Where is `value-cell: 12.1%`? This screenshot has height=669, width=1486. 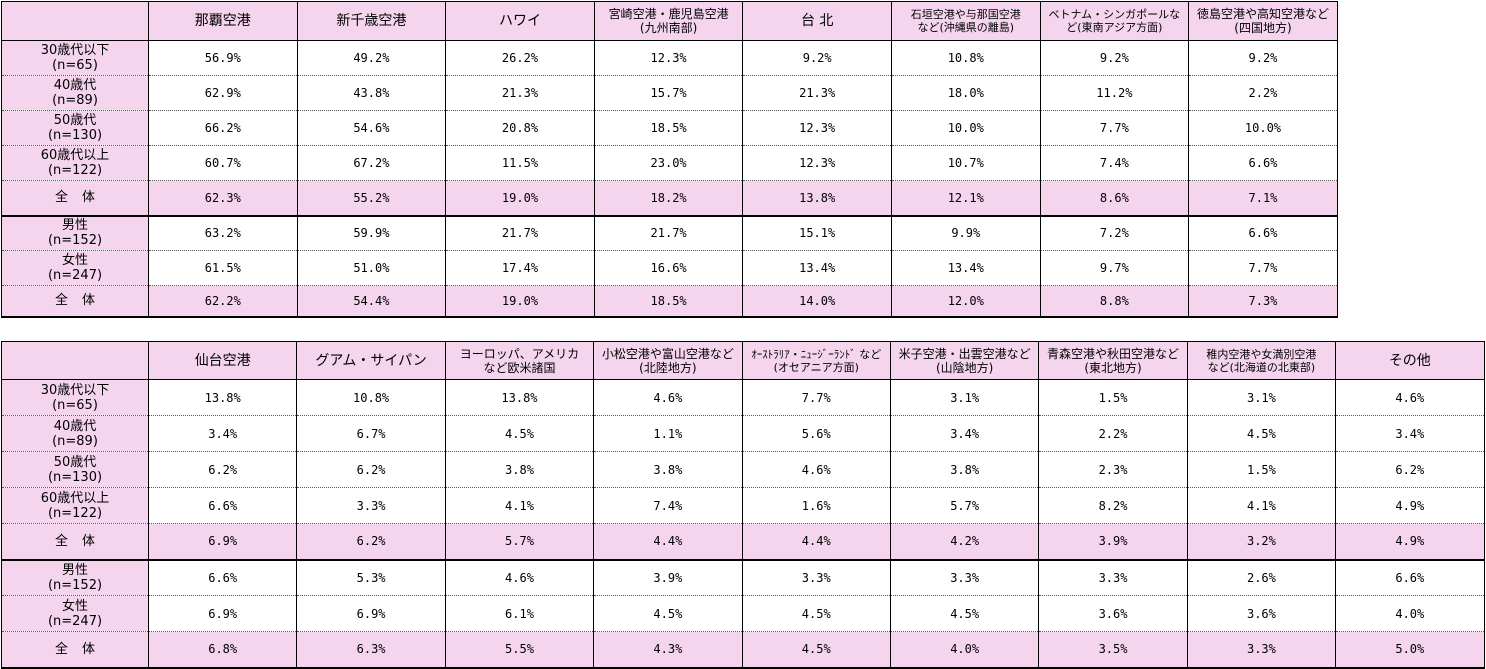 value-cell: 12.1% is located at coordinates (965, 198).